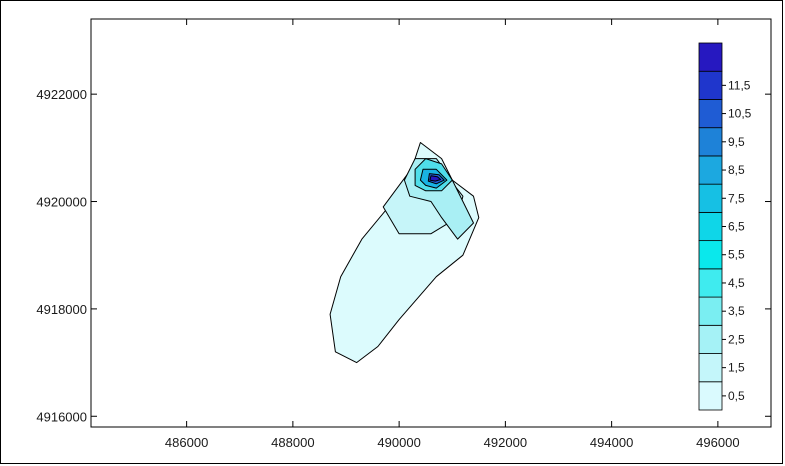 The height and width of the screenshot is (466, 785). What do you see at coordinates (736, 170) in the screenshot?
I see `legend-label: 8,5` at bounding box center [736, 170].